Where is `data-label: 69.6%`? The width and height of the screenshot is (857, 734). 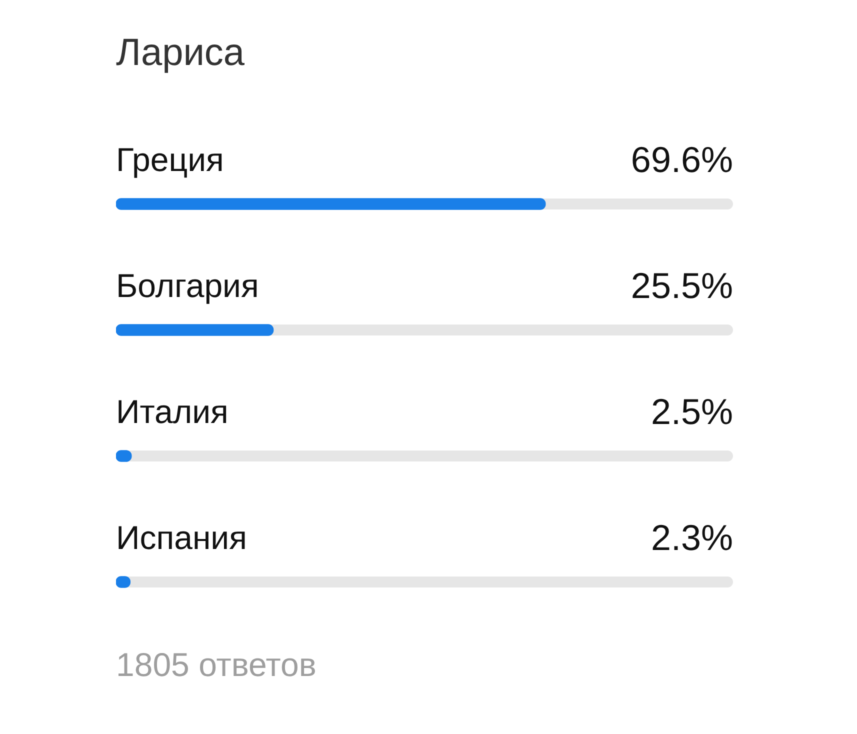
data-label: 69.6% is located at coordinates (681, 159).